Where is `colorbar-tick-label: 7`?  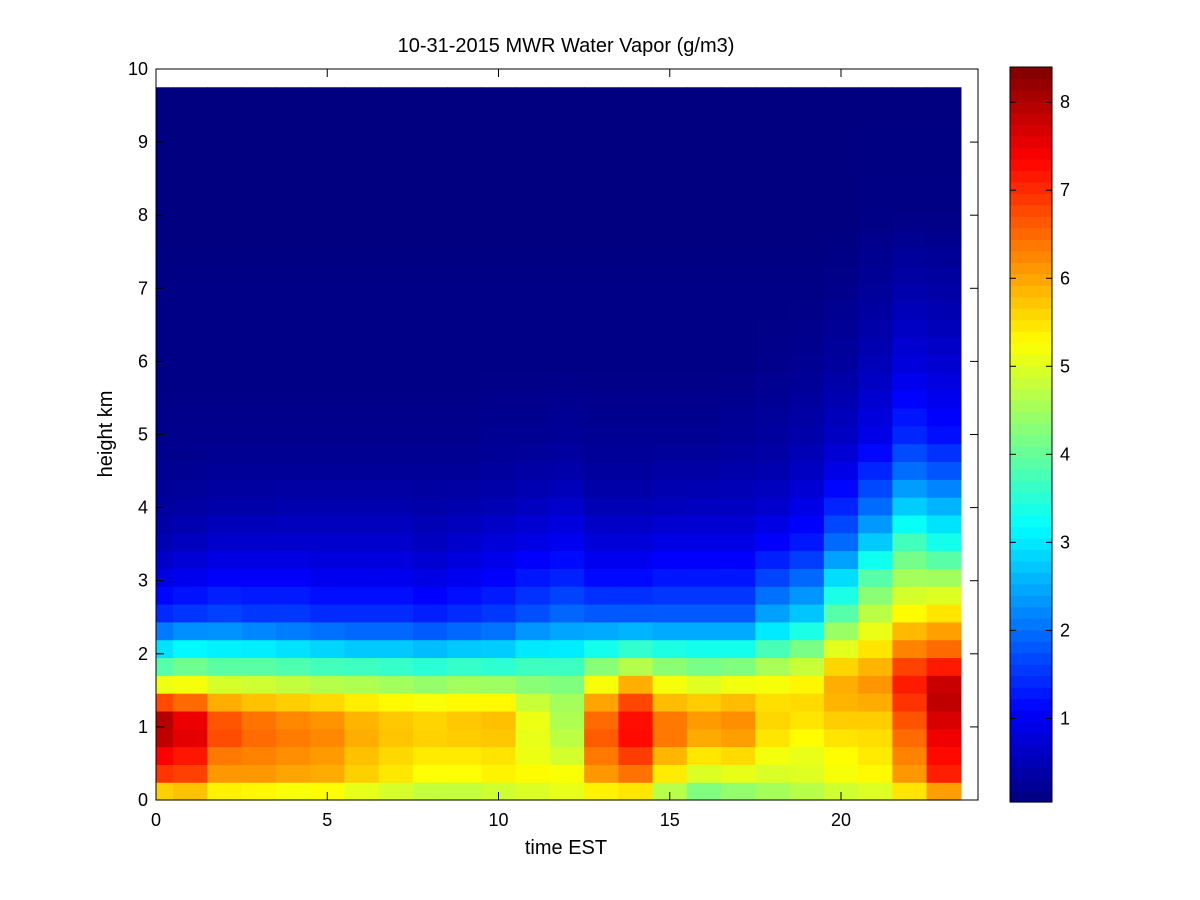 colorbar-tick-label: 7 is located at coordinates (1065, 190).